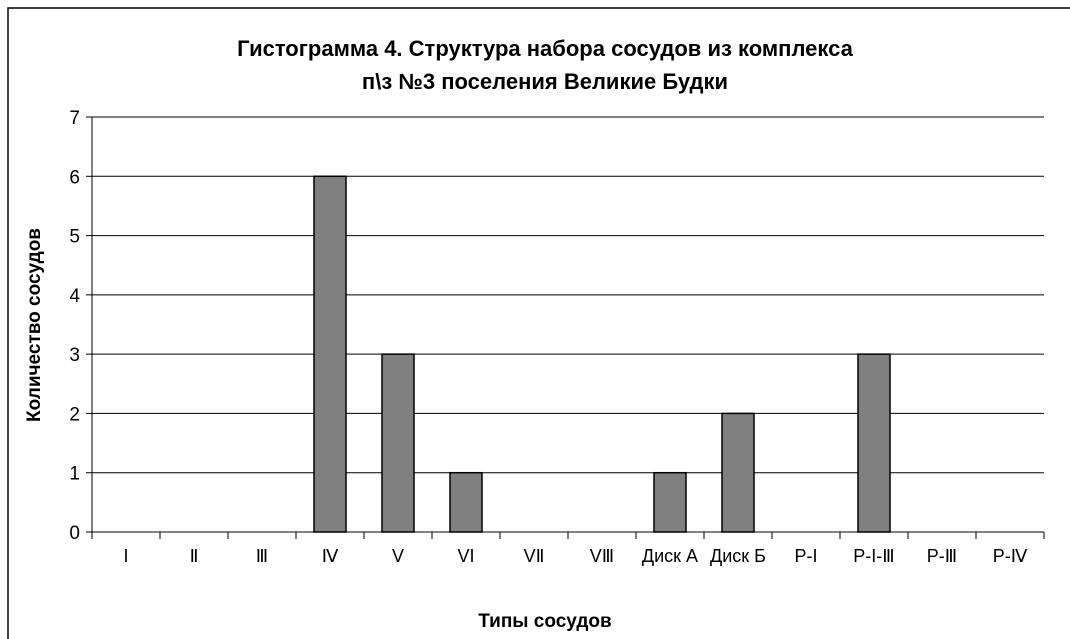  I want to click on x-tick-label: VⅢ, so click(602, 556).